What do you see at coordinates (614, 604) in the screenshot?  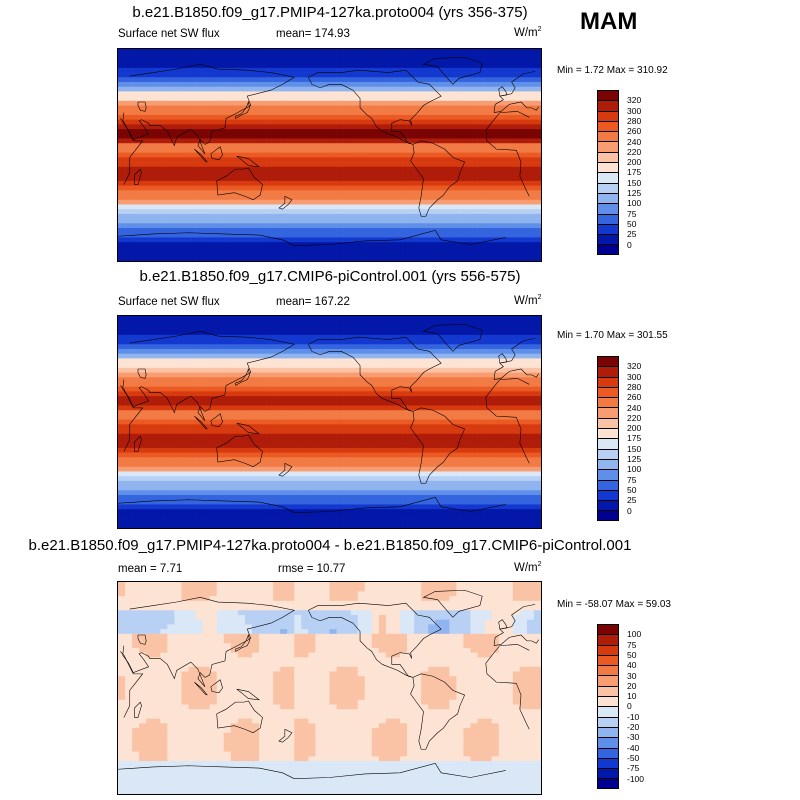 I see `panel-3-minmax: Min = -58.07 Max = 59.03` at bounding box center [614, 604].